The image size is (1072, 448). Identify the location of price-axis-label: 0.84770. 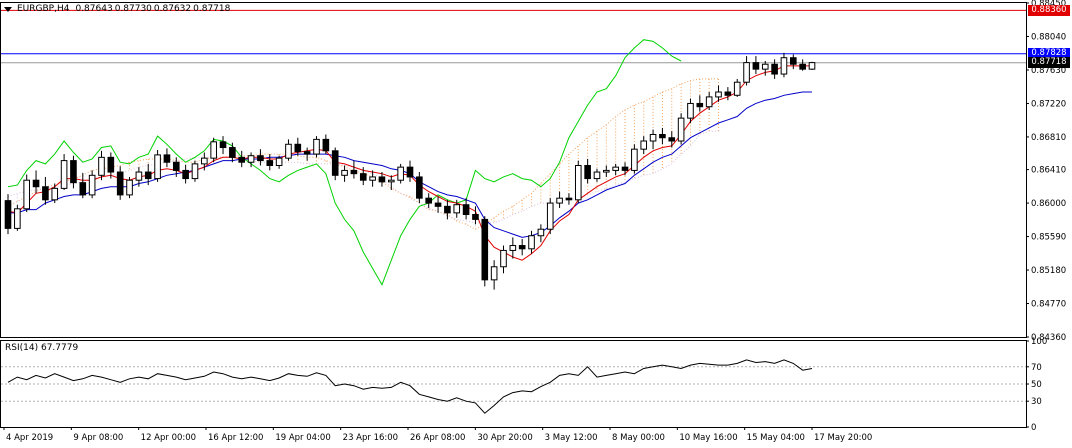
(1048, 305).